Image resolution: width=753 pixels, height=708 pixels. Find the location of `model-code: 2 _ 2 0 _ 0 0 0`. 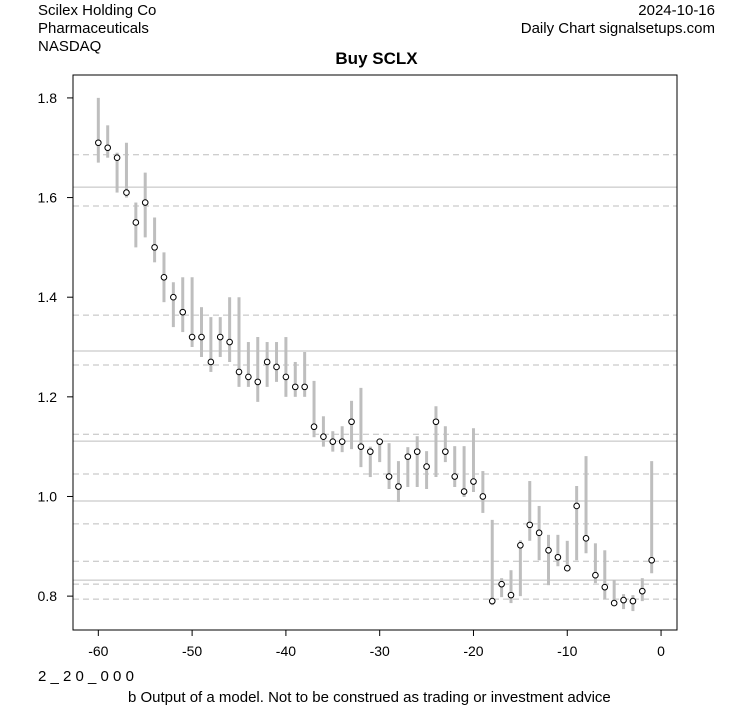

model-code: 2 _ 2 0 _ 0 0 0 is located at coordinates (86, 676).